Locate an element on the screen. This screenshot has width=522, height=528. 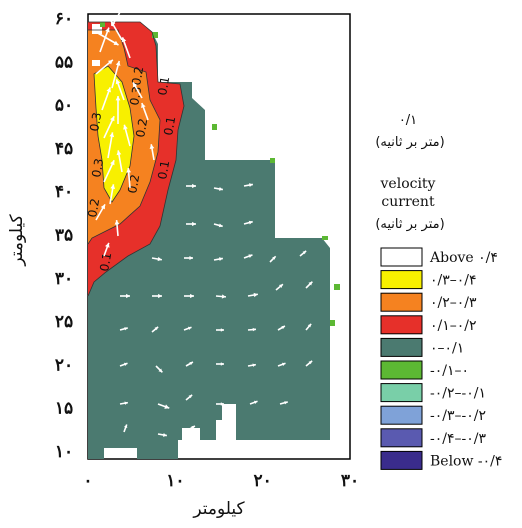
y-tick-label: ۳۵ is located at coordinates (64, 236).